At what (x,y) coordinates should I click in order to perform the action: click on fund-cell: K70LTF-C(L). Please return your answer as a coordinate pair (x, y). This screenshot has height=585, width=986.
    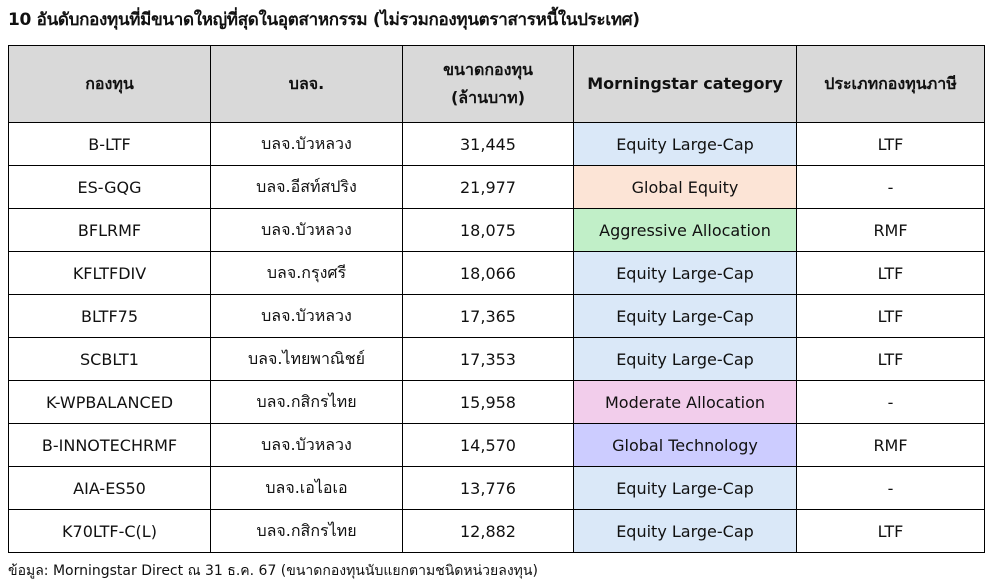
    Looking at the image, I should click on (109, 531).